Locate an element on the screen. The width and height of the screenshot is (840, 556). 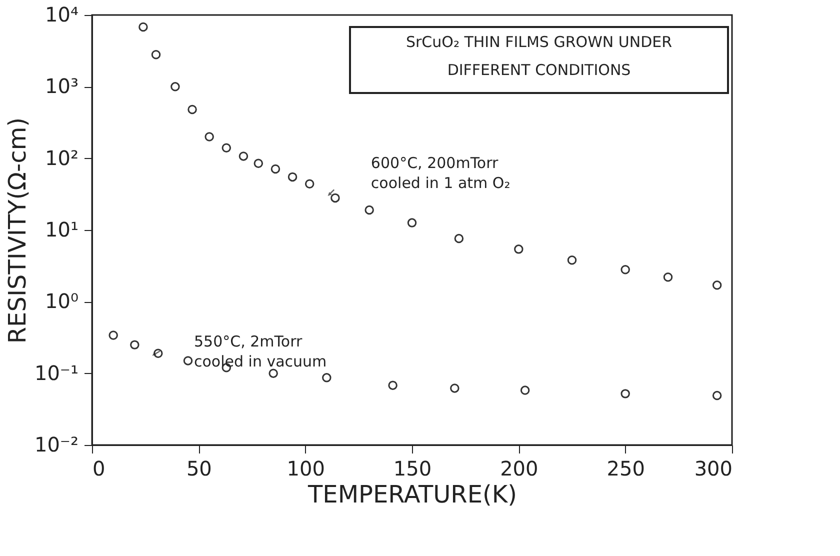
y-tick-label: 10⁻¹ is located at coordinates (56, 372).